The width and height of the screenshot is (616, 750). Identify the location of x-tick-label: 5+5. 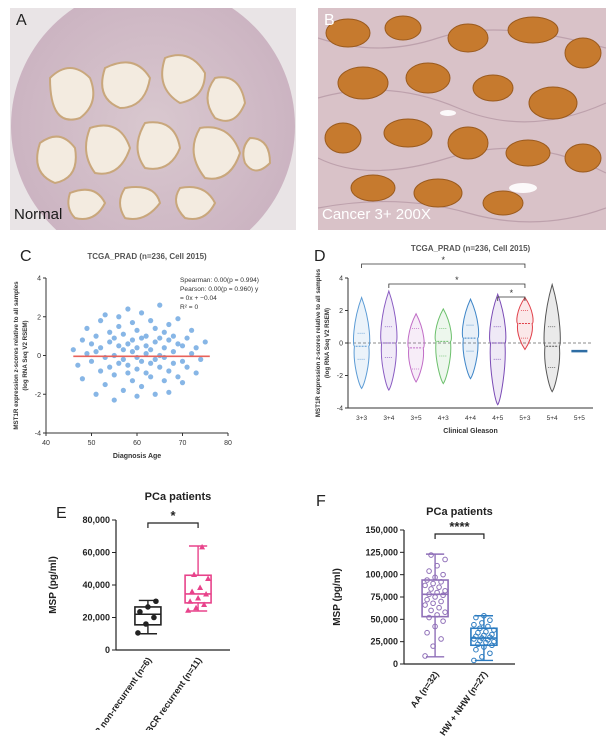
(579, 418).